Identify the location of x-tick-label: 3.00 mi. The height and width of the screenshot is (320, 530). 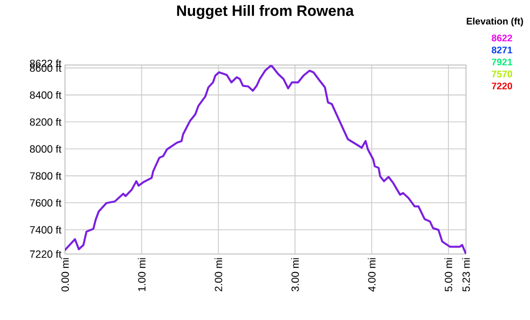
(295, 275).